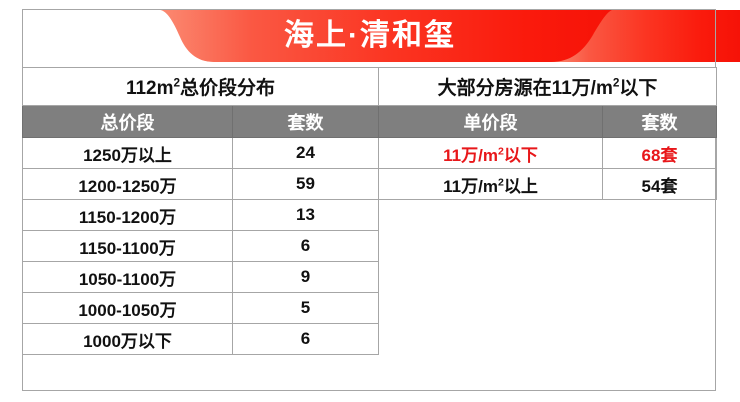  I want to click on right-col-header-unitprice: 单价段, so click(490, 121).